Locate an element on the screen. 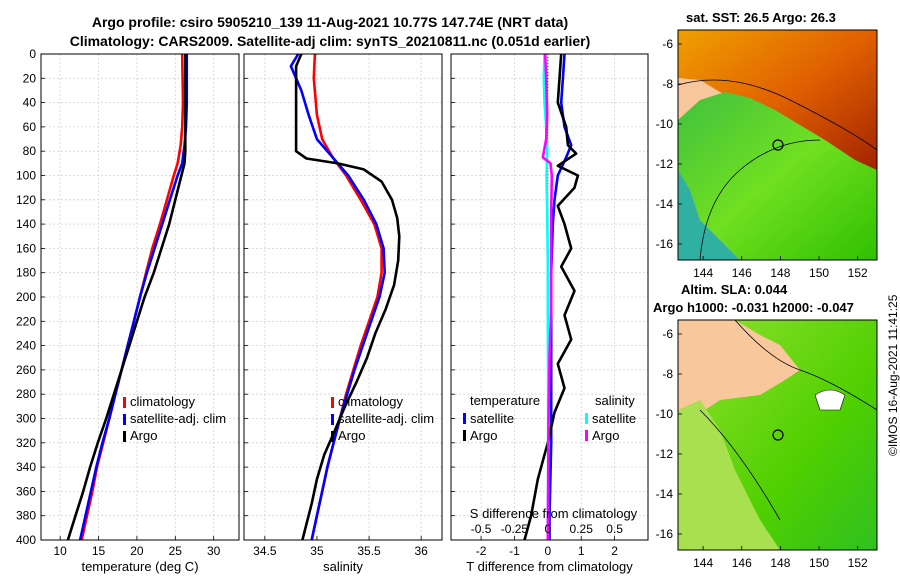  y-tick-label: 60 is located at coordinates (30, 127).